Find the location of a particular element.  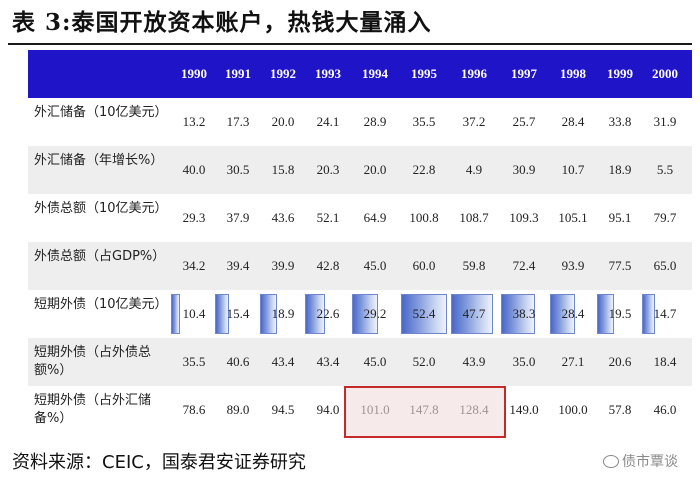

table-cell: 100.0 is located at coordinates (573, 410).